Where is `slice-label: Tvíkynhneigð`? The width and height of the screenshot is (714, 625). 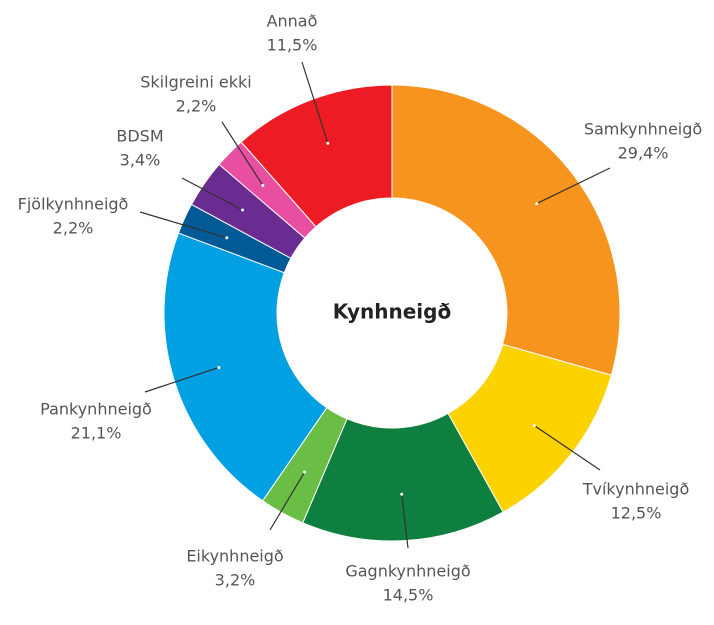 slice-label: Tvíkynhneigð is located at coordinates (636, 489).